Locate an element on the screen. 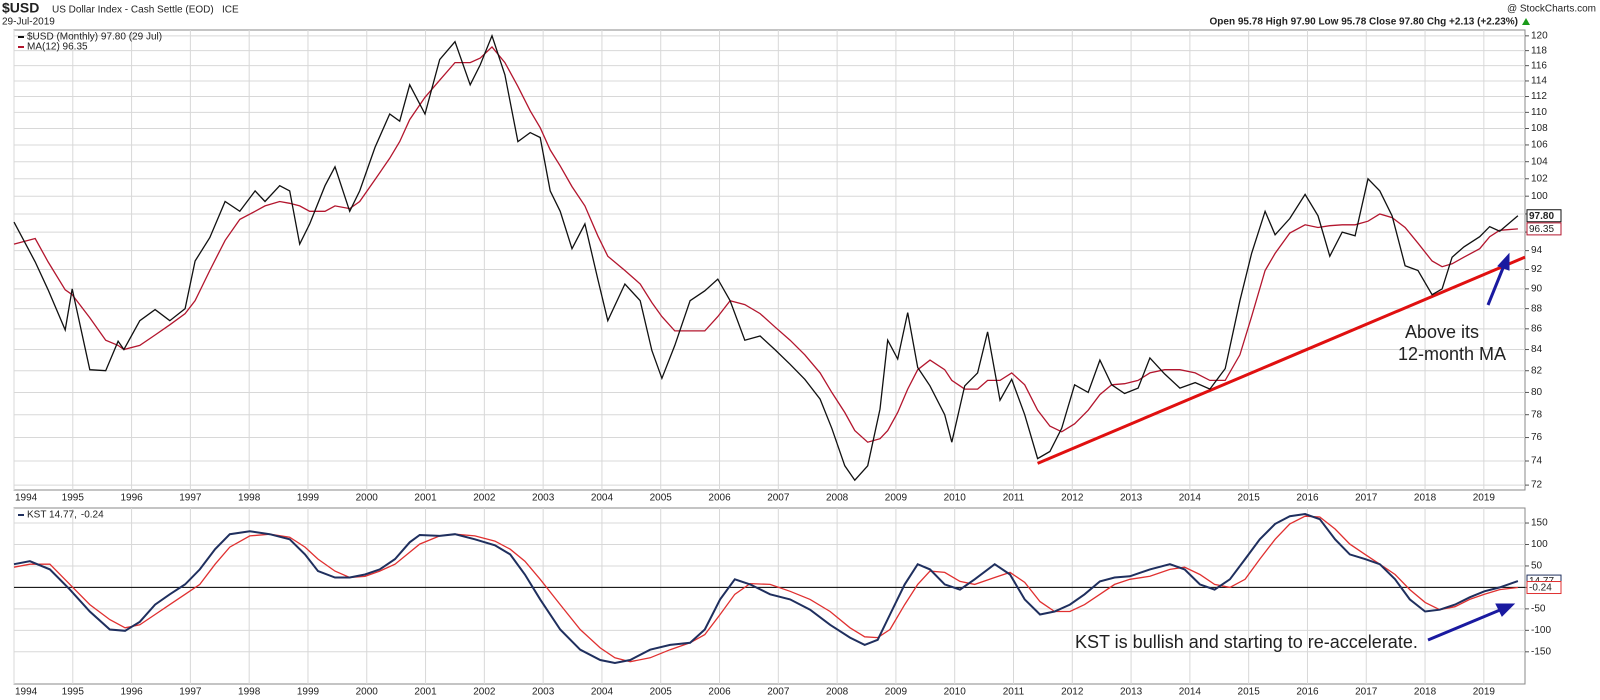 The width and height of the screenshot is (1600, 700). legend-label: $USD (Monthly) 97.80 (29 Jul) is located at coordinates (94, 37).